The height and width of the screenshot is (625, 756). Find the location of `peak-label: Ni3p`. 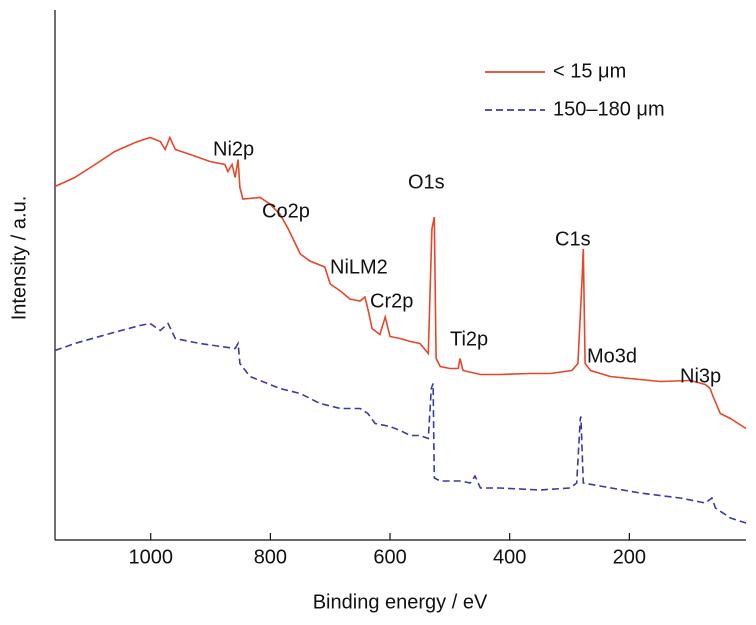

peak-label: Ni3p is located at coordinates (700, 376).